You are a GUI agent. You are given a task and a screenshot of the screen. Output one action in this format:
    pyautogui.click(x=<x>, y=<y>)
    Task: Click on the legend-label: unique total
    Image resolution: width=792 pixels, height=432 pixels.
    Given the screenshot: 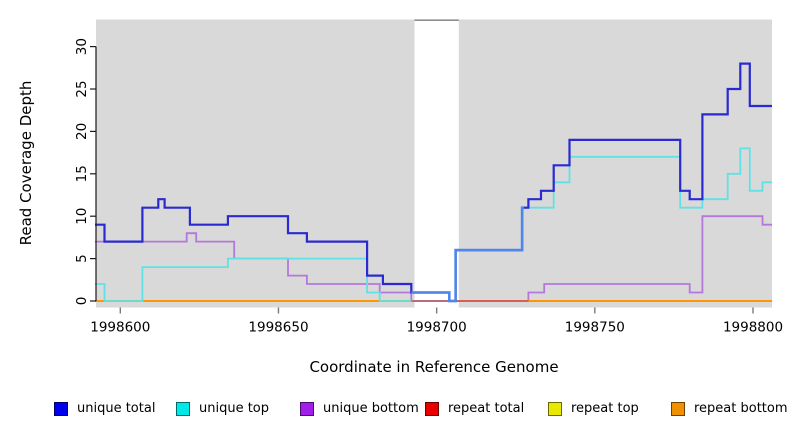 What is the action you would take?
    pyautogui.click(x=116, y=408)
    